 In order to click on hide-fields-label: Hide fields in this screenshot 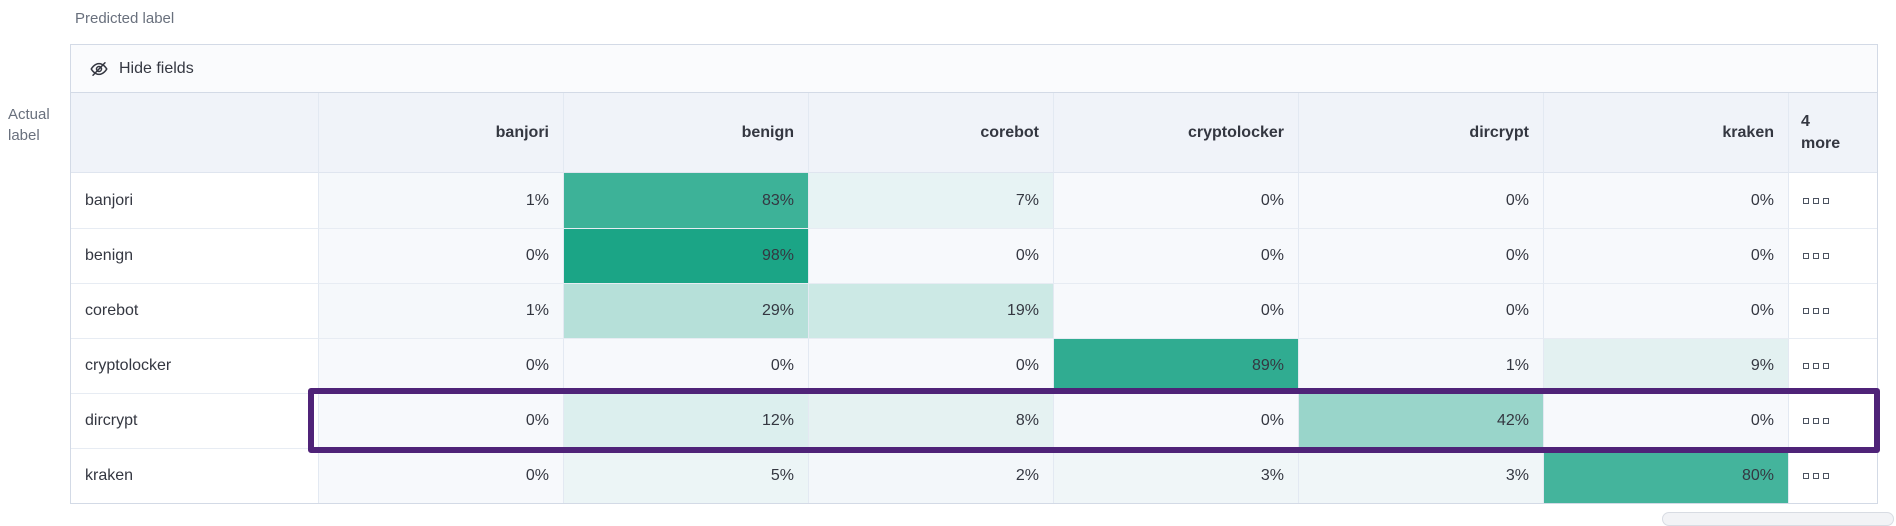, I will do `click(156, 68)`.